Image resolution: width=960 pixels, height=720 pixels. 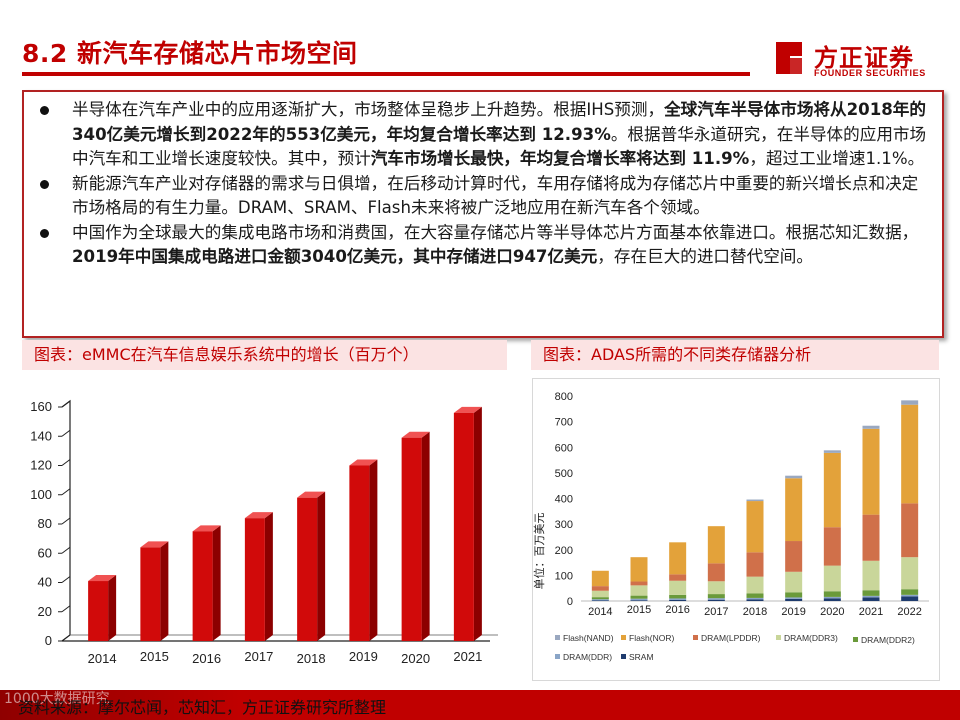 What do you see at coordinates (467, 656) in the screenshot?
I see `x-tick-label: 2021` at bounding box center [467, 656].